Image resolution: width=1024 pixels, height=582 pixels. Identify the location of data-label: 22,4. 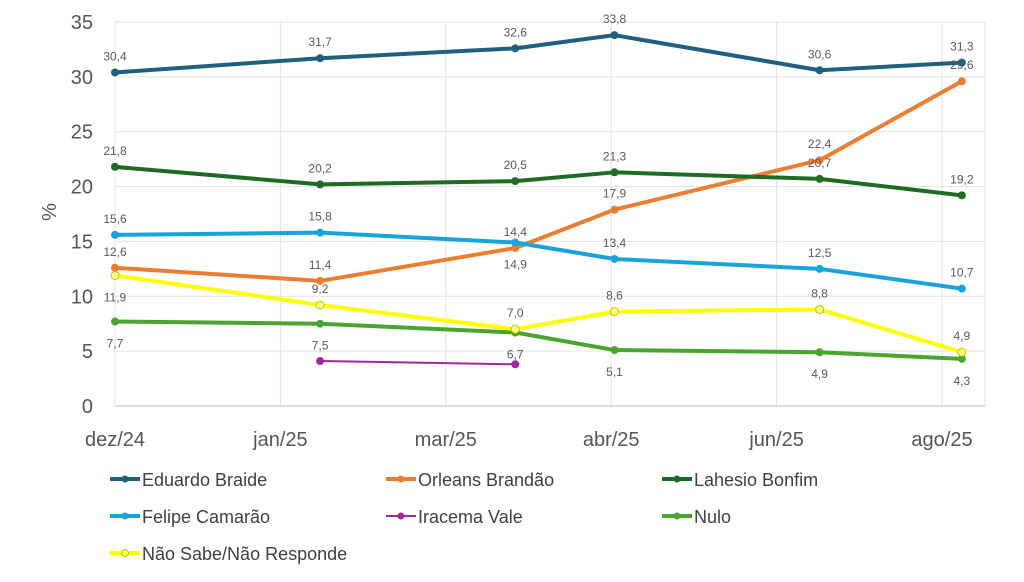
(820, 144).